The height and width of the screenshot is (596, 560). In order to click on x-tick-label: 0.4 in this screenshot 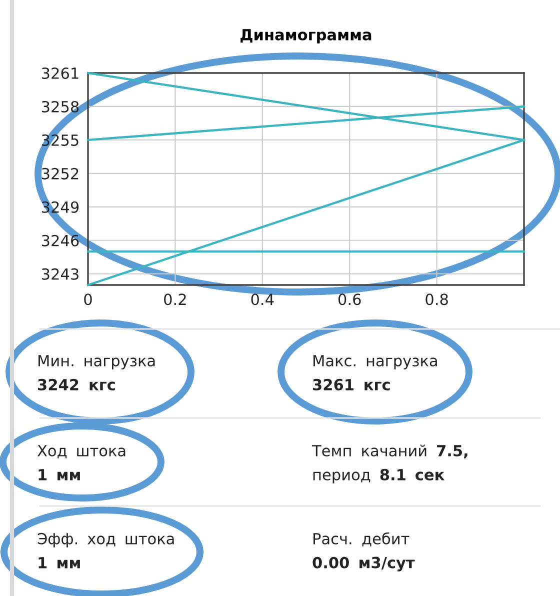, I will do `click(262, 300)`.